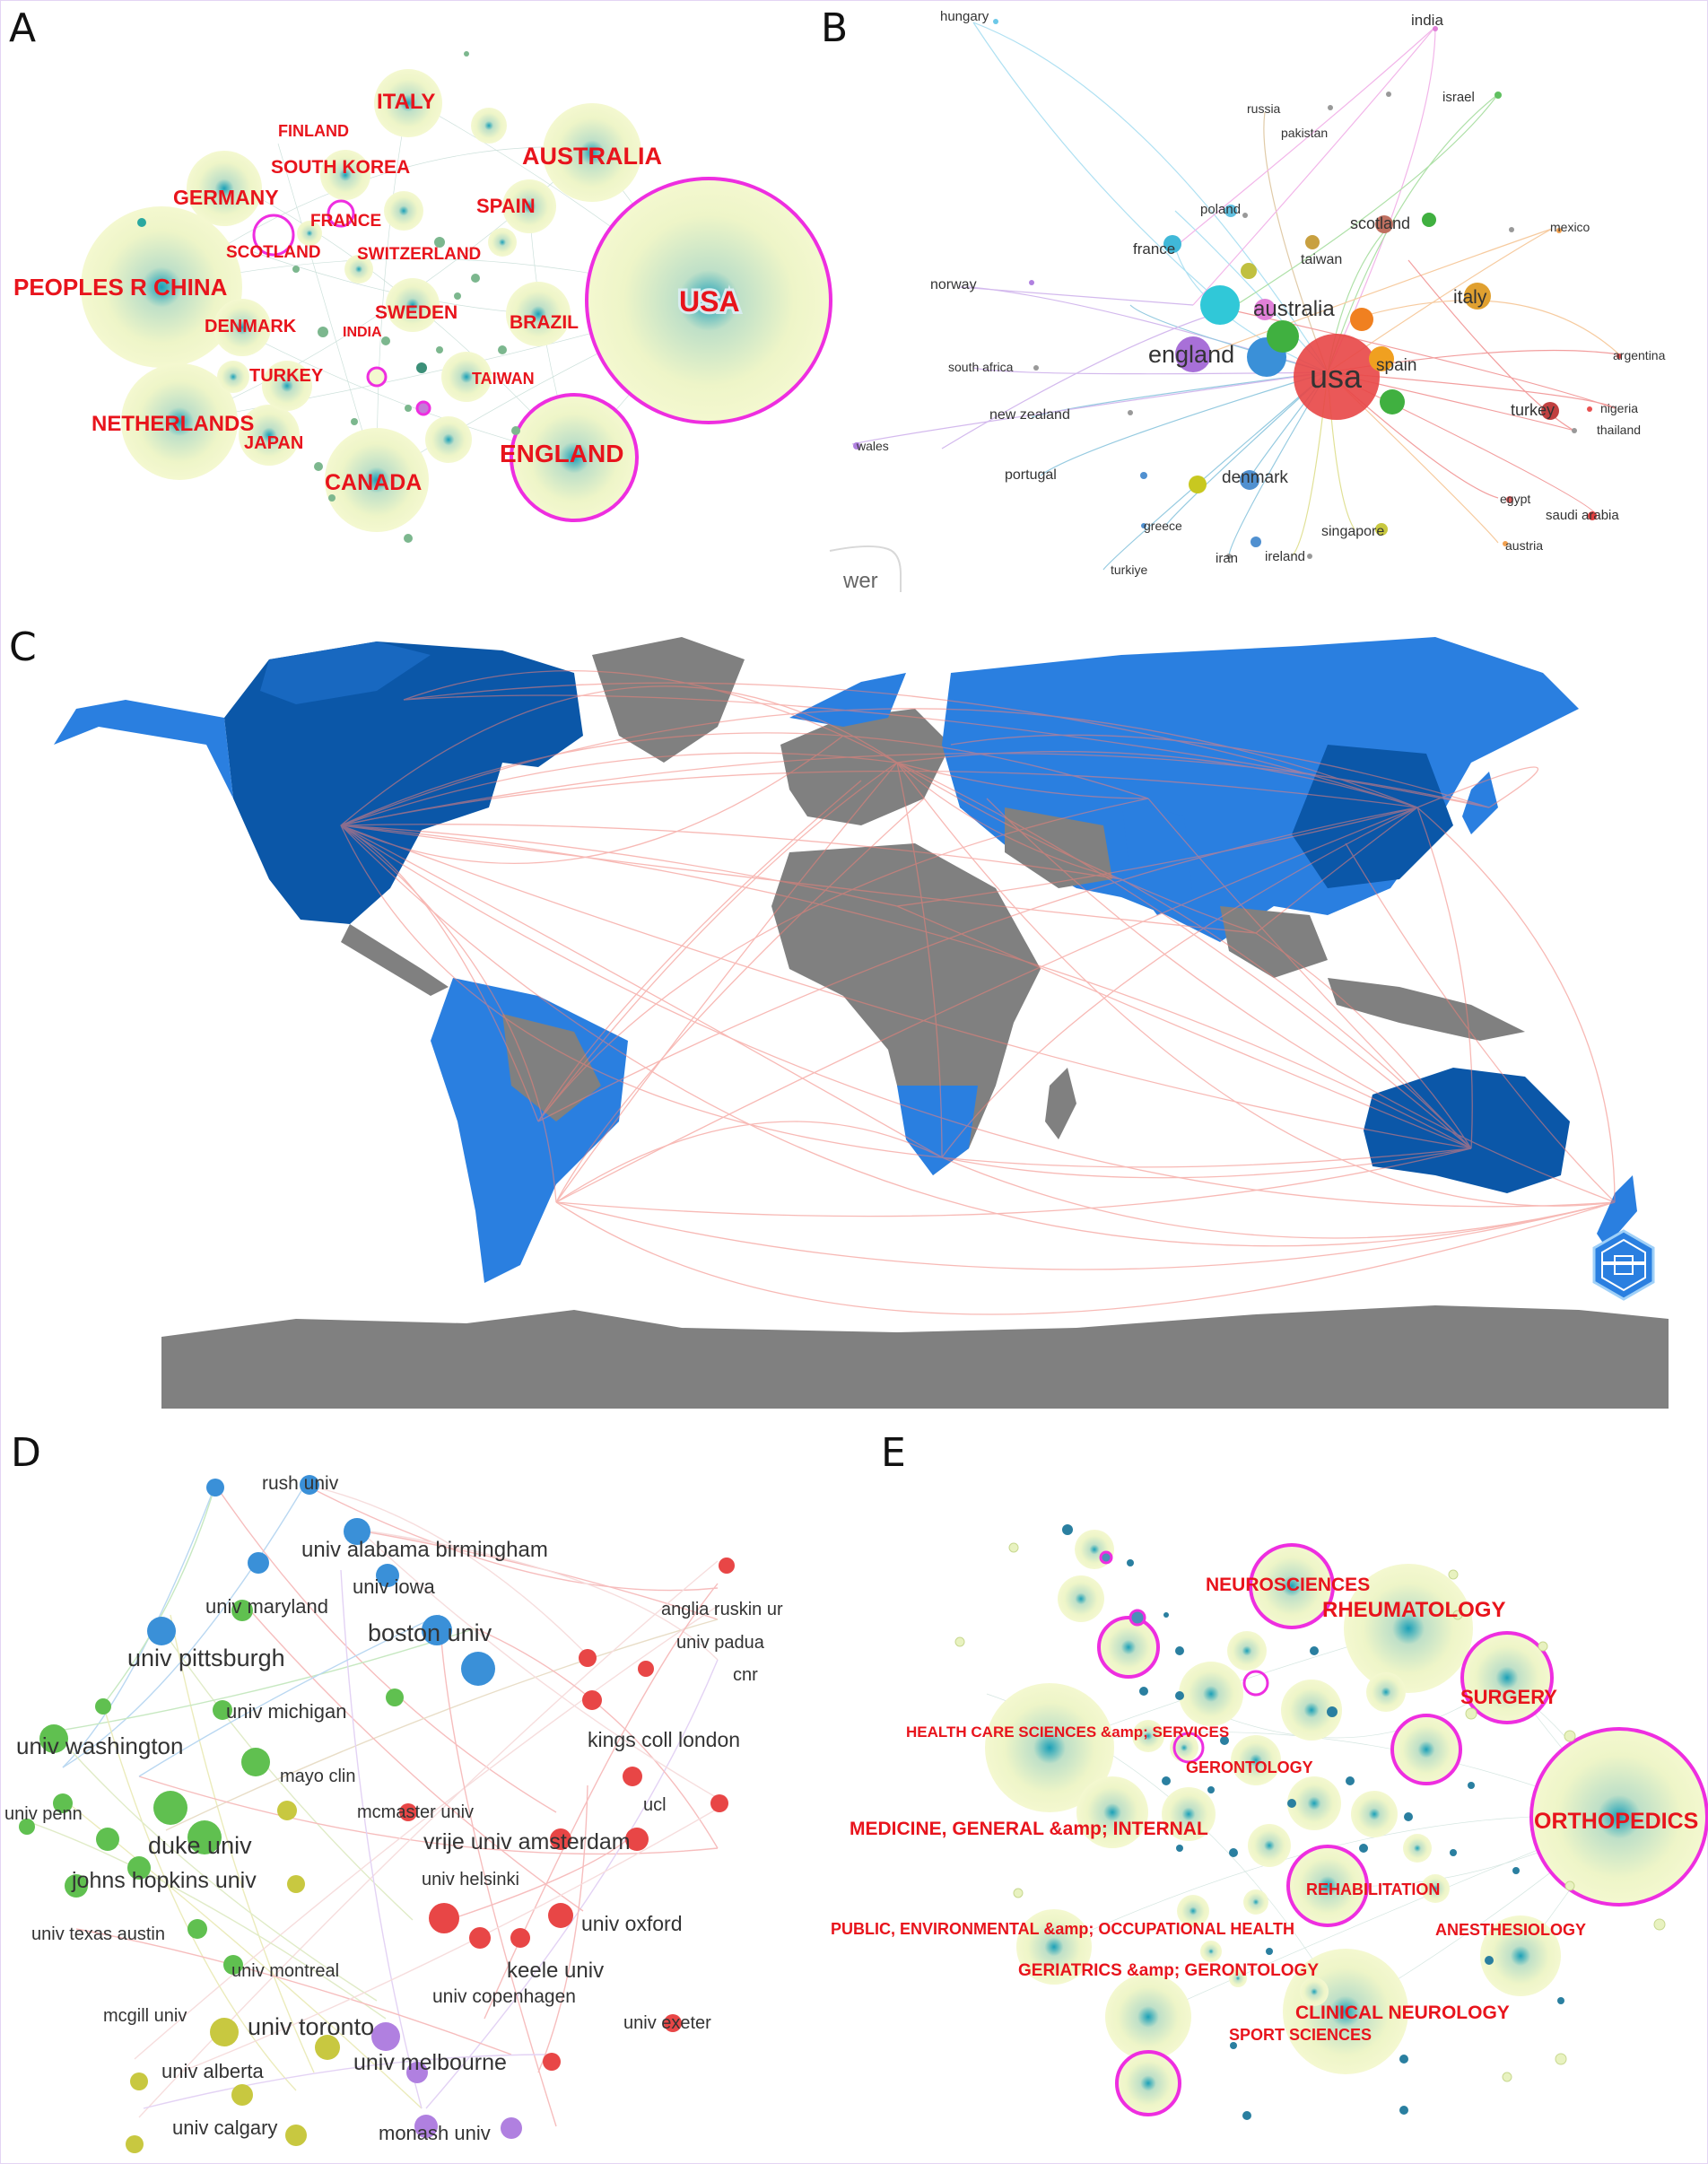 This screenshot has width=1708, height=2164. What do you see at coordinates (416, 312) in the screenshot?
I see `label-sweden: SWEDEN` at bounding box center [416, 312].